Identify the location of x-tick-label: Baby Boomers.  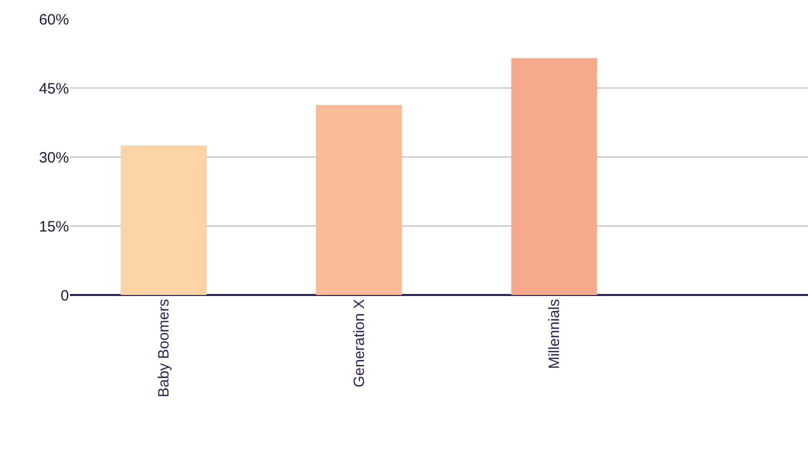
(164, 348).